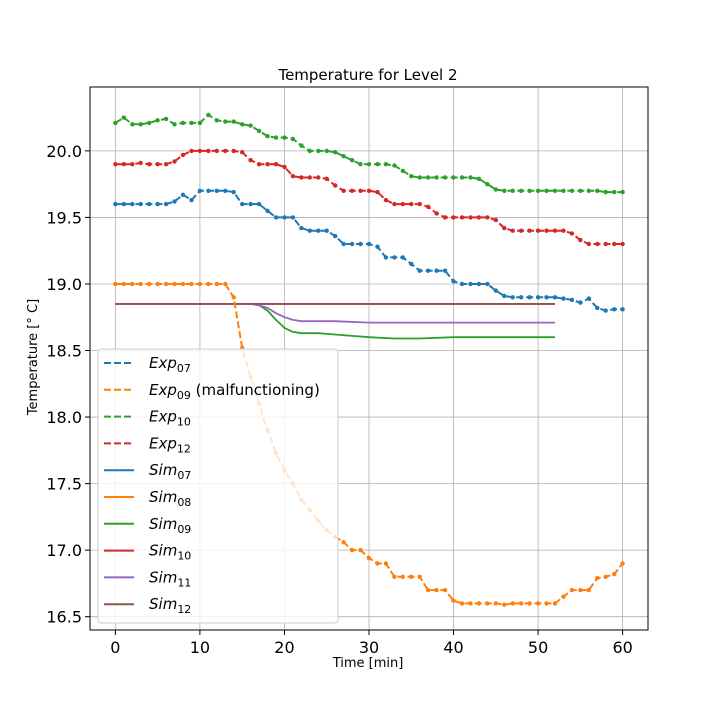  Describe the element at coordinates (218, 486) in the screenshot. I see `legend-box` at that location.